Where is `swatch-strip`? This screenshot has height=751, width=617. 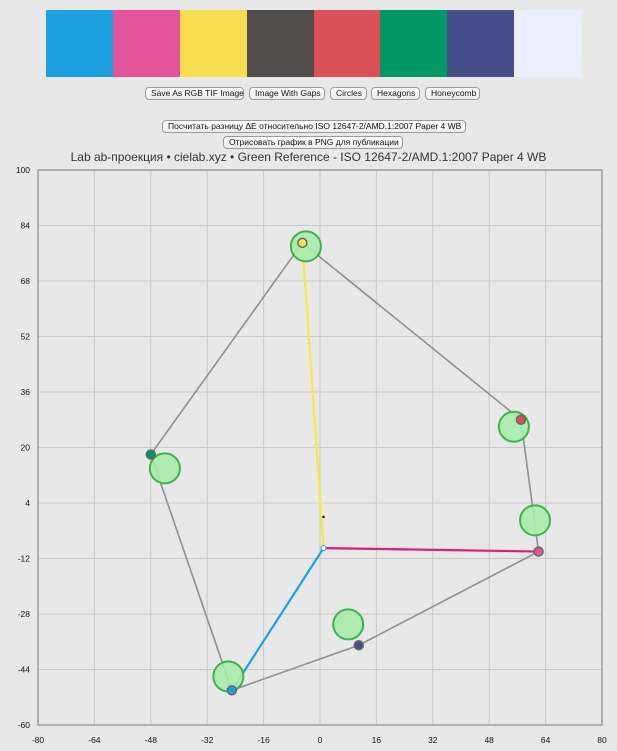 swatch-strip is located at coordinates (313, 43).